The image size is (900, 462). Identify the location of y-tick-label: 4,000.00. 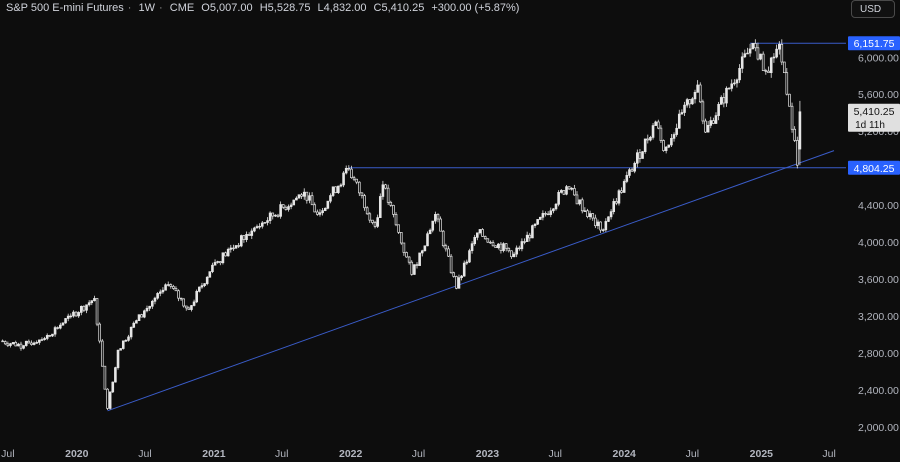
(878, 243).